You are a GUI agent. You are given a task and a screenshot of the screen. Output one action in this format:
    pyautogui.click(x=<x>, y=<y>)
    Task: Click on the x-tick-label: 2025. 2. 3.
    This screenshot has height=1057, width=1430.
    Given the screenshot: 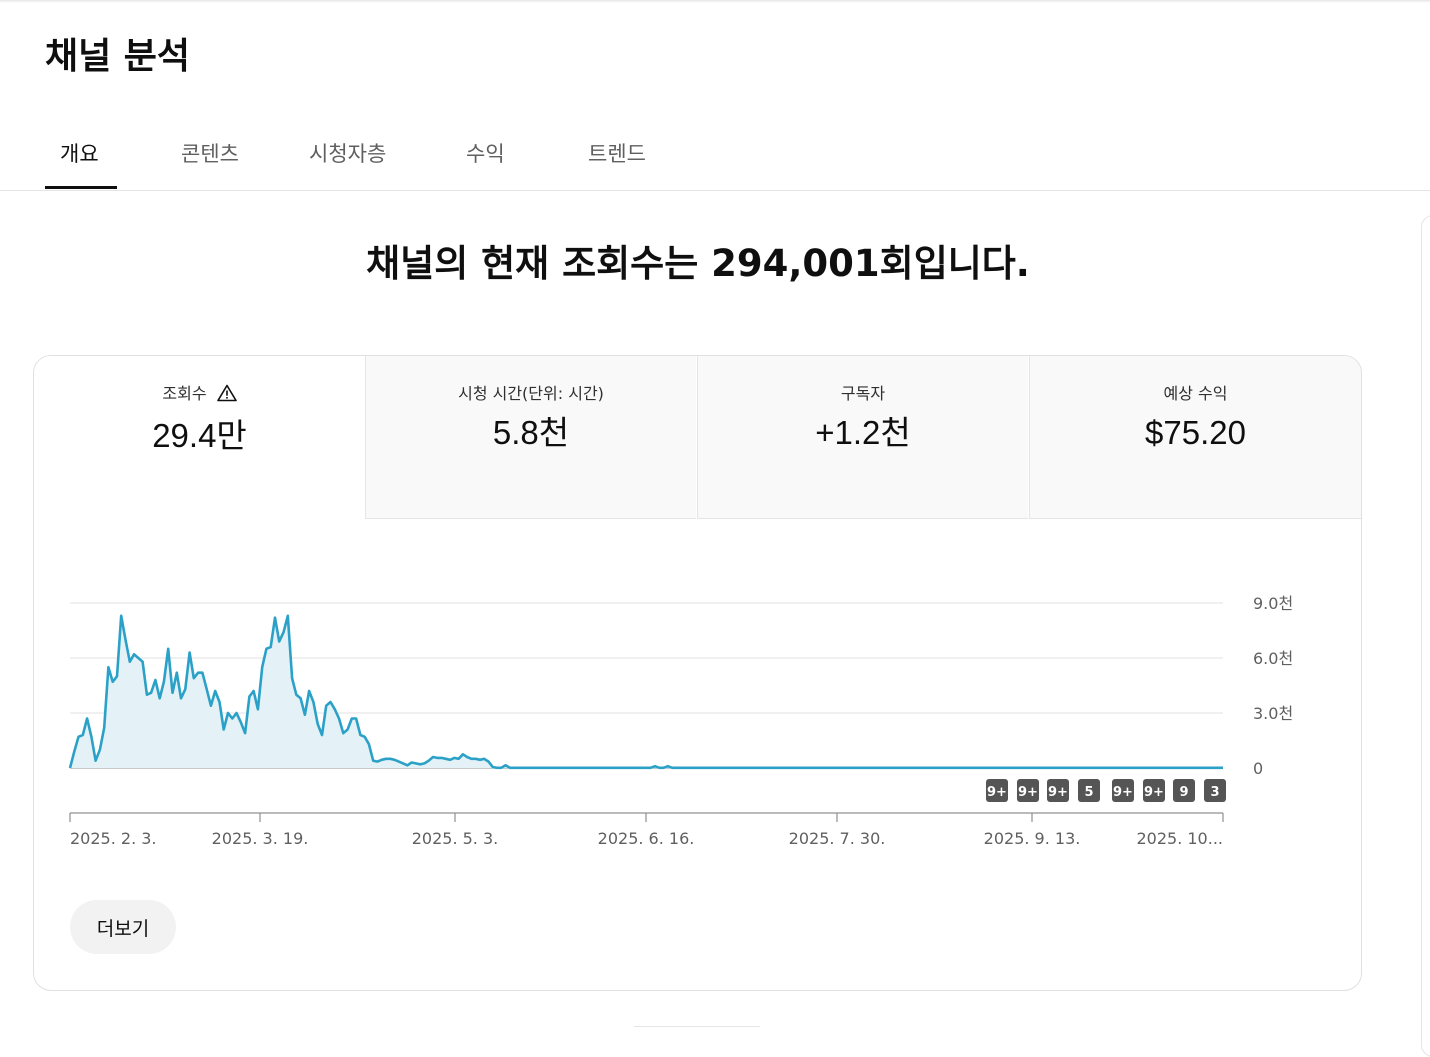 What is the action you would take?
    pyautogui.click(x=113, y=838)
    